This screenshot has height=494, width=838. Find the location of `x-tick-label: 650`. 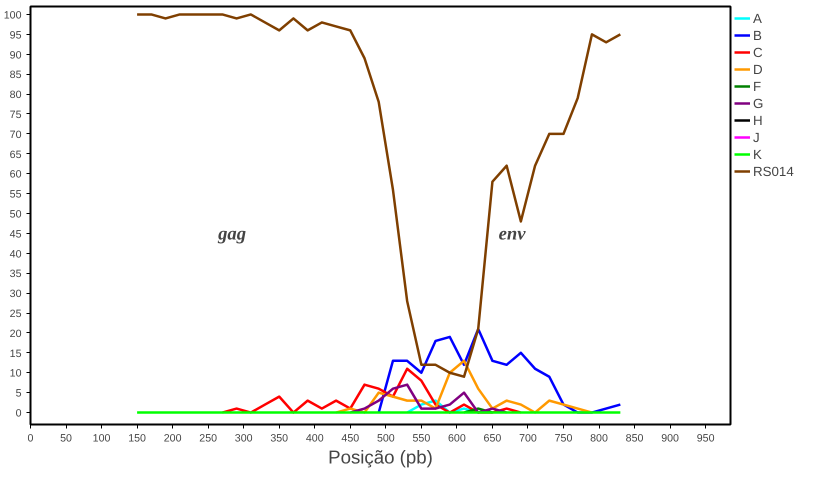

x-tick-label: 650 is located at coordinates (493, 438).